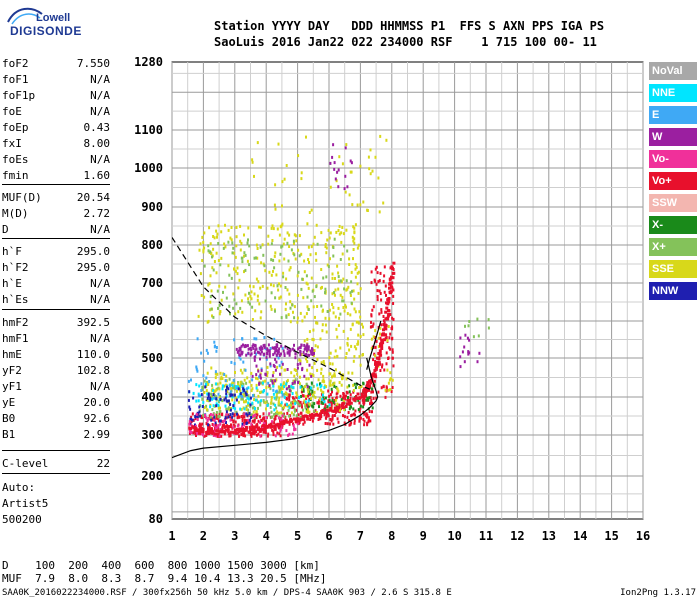 This screenshot has width=700, height=600. Describe the element at coordinates (580, 536) in the screenshot. I see `x-tick-label: 14` at that location.